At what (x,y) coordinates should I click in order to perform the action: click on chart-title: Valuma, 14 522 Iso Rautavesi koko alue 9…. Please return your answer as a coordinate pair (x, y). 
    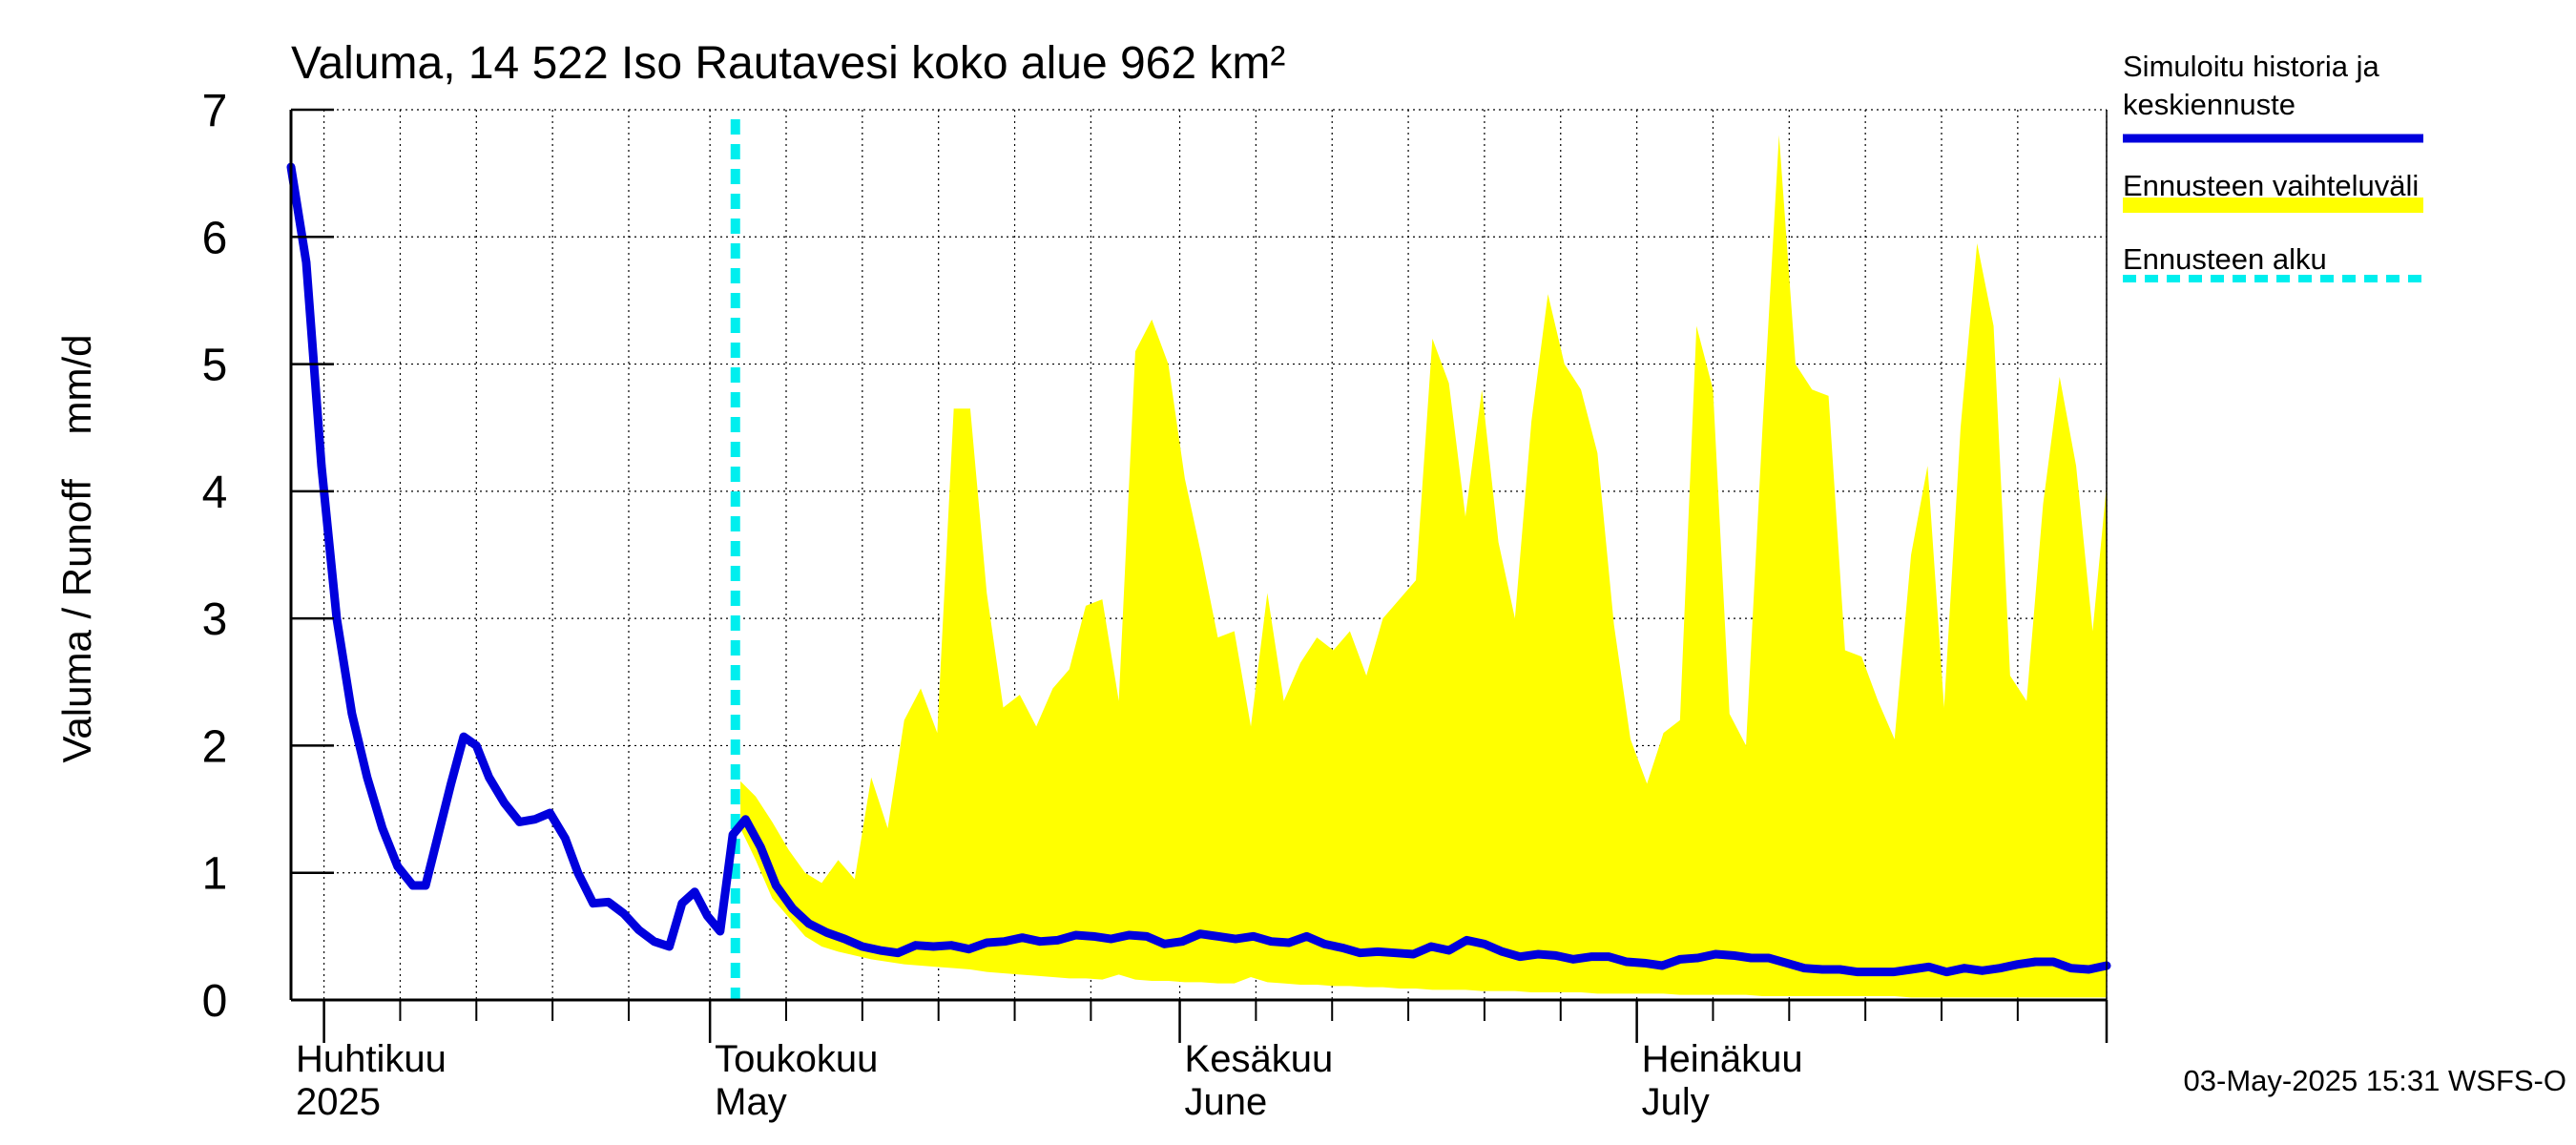
    Looking at the image, I should click on (788, 63).